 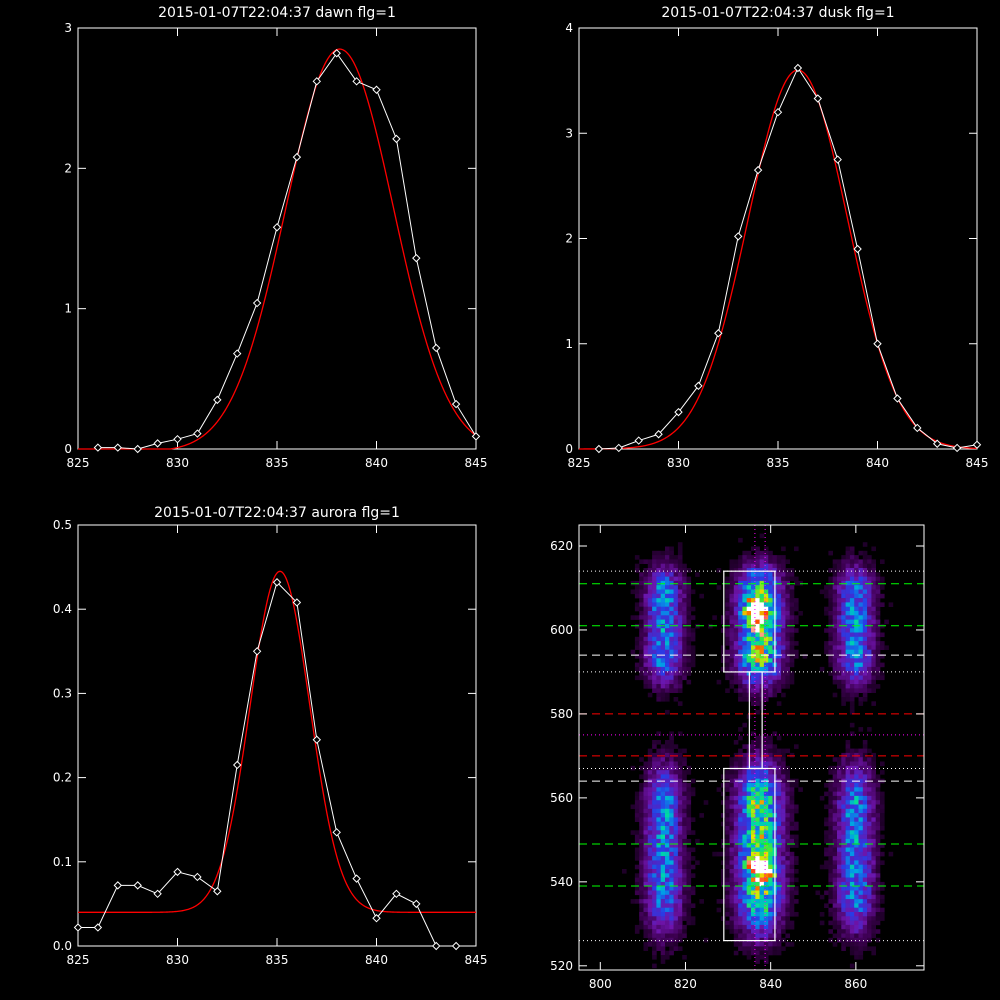 I want to click on aurora-ytick-label: 0.5, so click(x=62, y=525).